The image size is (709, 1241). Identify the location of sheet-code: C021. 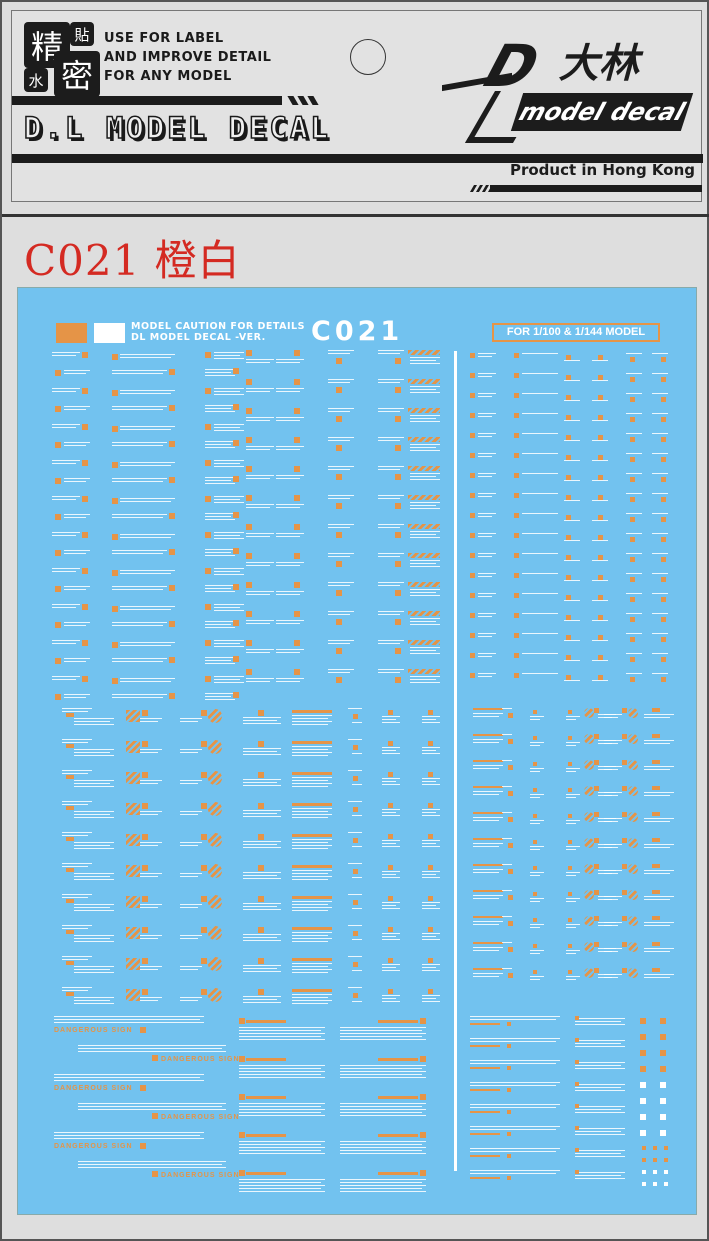
(357, 331).